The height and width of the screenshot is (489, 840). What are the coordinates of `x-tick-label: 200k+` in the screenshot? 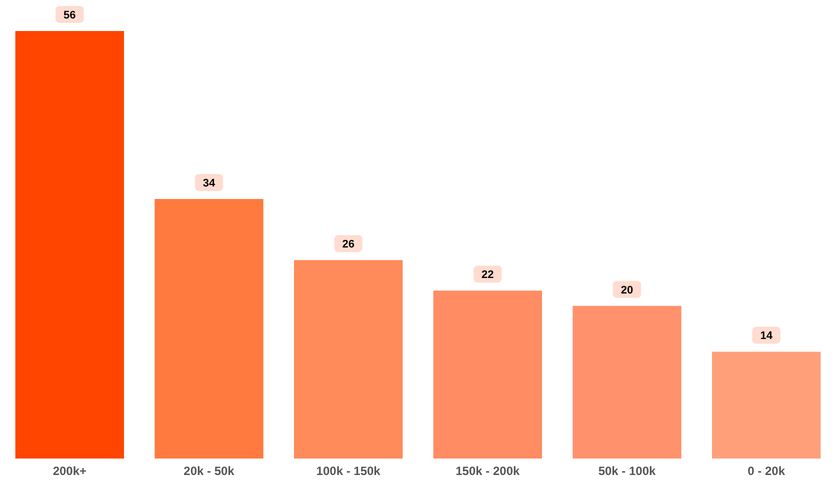 It's located at (69, 471).